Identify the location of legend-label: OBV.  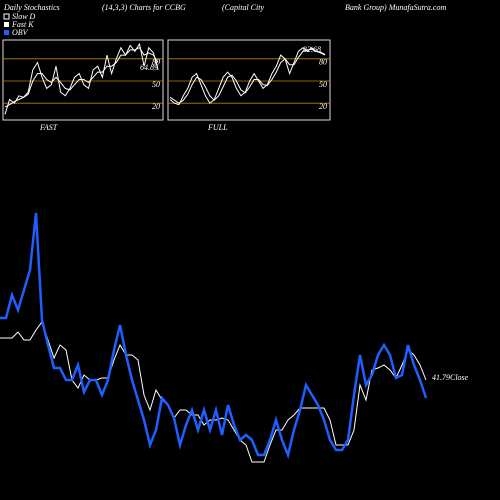
(20, 32).